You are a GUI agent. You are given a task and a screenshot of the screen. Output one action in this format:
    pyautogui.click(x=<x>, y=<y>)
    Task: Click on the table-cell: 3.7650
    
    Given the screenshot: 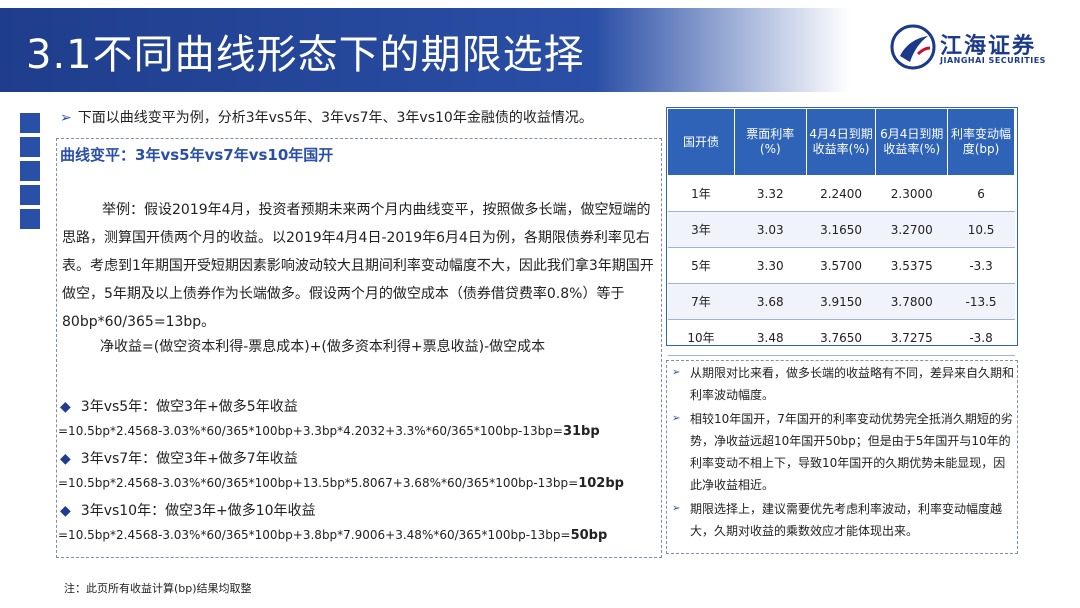 What is the action you would take?
    pyautogui.click(x=841, y=337)
    